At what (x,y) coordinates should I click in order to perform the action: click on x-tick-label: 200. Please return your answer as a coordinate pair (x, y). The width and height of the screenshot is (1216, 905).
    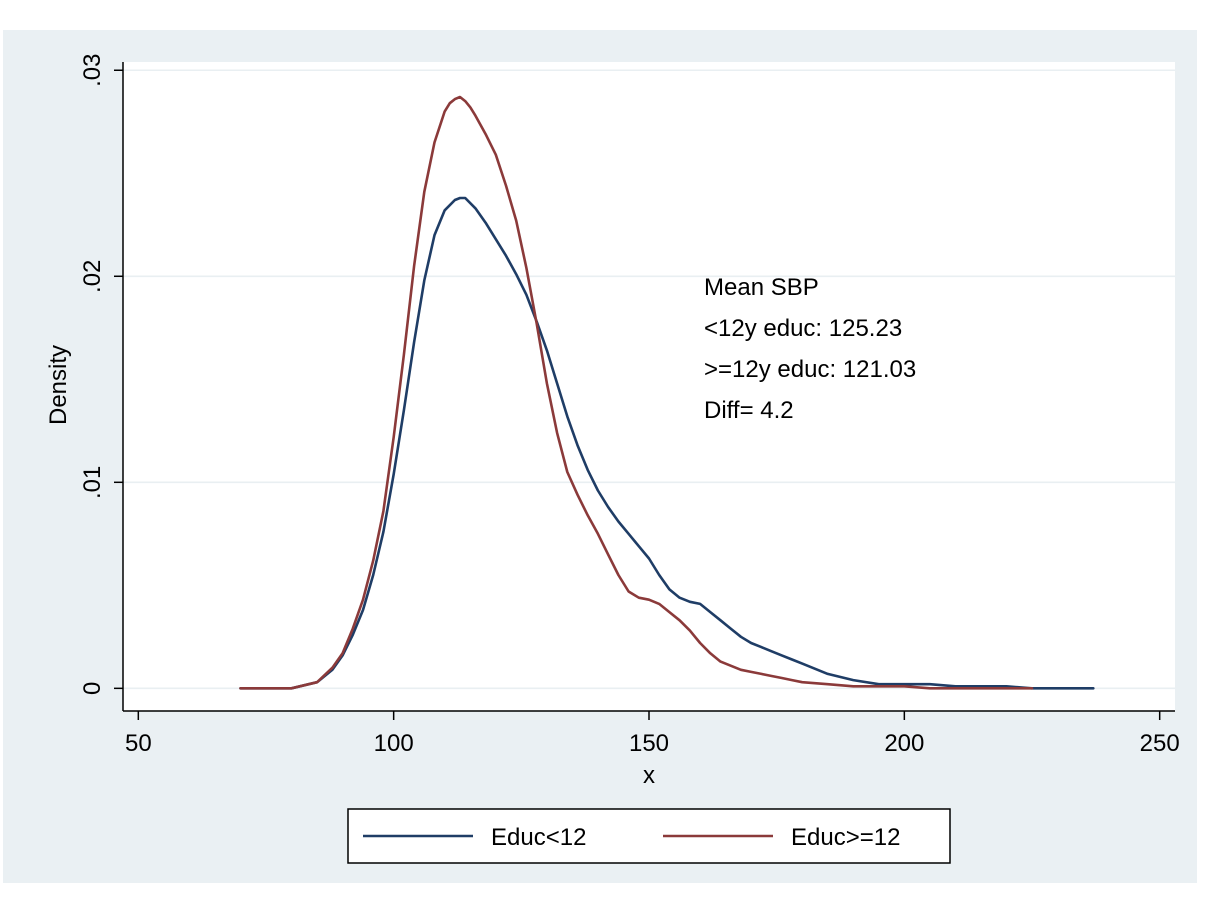
    Looking at the image, I should click on (904, 743).